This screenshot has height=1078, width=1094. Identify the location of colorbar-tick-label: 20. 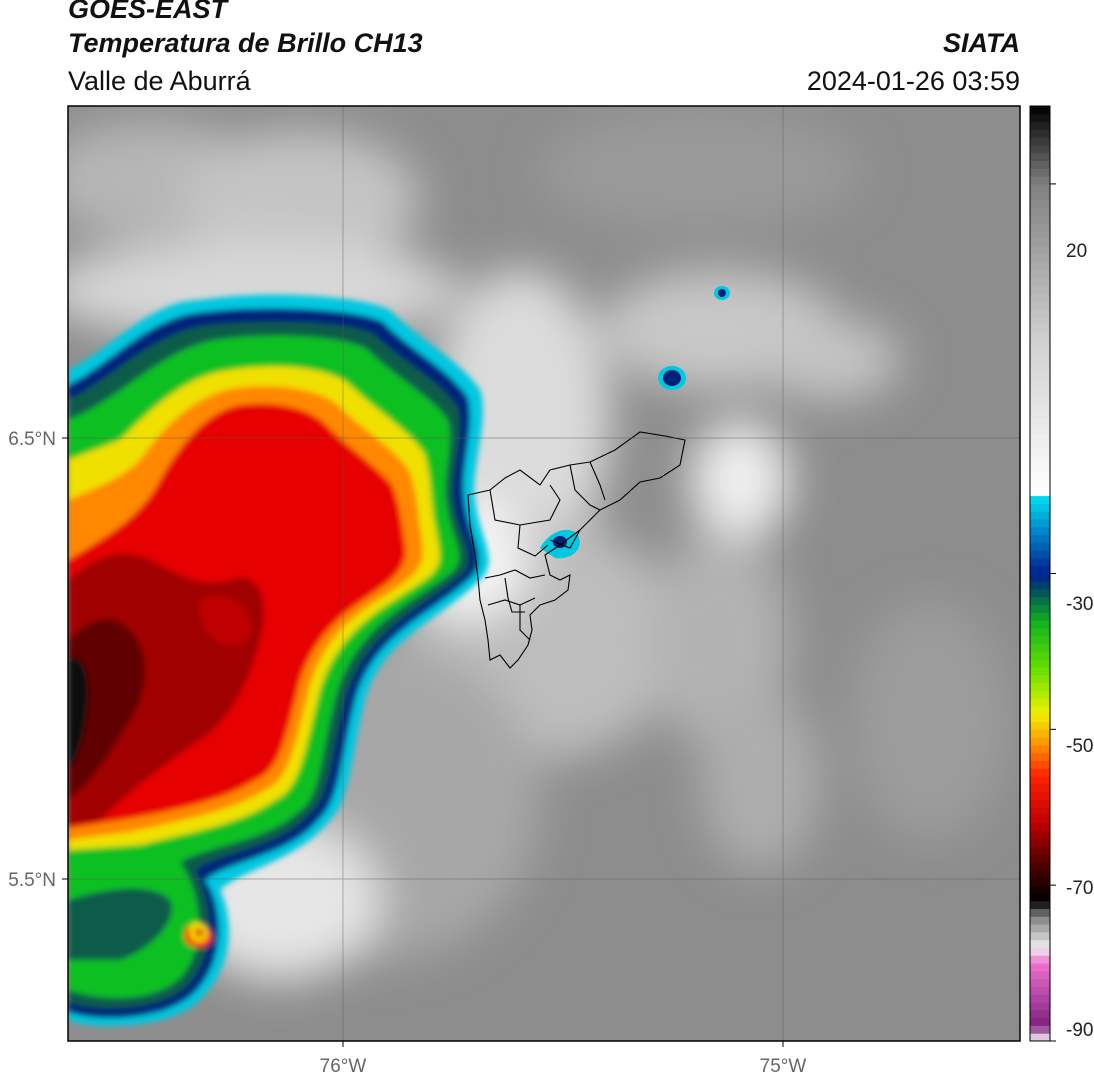
(1076, 251).